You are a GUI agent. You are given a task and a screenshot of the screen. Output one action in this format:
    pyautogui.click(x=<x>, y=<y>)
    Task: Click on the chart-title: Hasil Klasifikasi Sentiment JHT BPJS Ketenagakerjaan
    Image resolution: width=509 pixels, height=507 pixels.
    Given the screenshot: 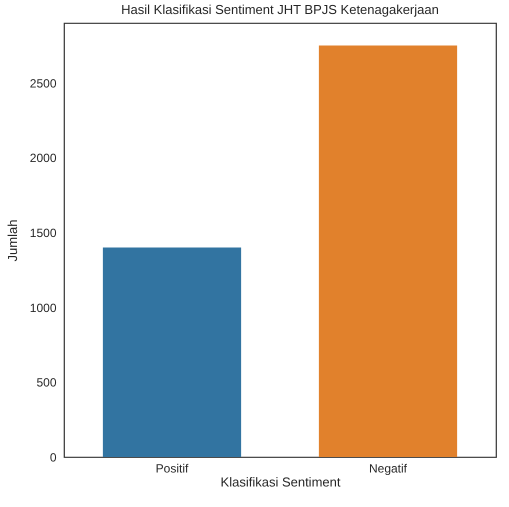 What is the action you would take?
    pyautogui.click(x=280, y=9)
    